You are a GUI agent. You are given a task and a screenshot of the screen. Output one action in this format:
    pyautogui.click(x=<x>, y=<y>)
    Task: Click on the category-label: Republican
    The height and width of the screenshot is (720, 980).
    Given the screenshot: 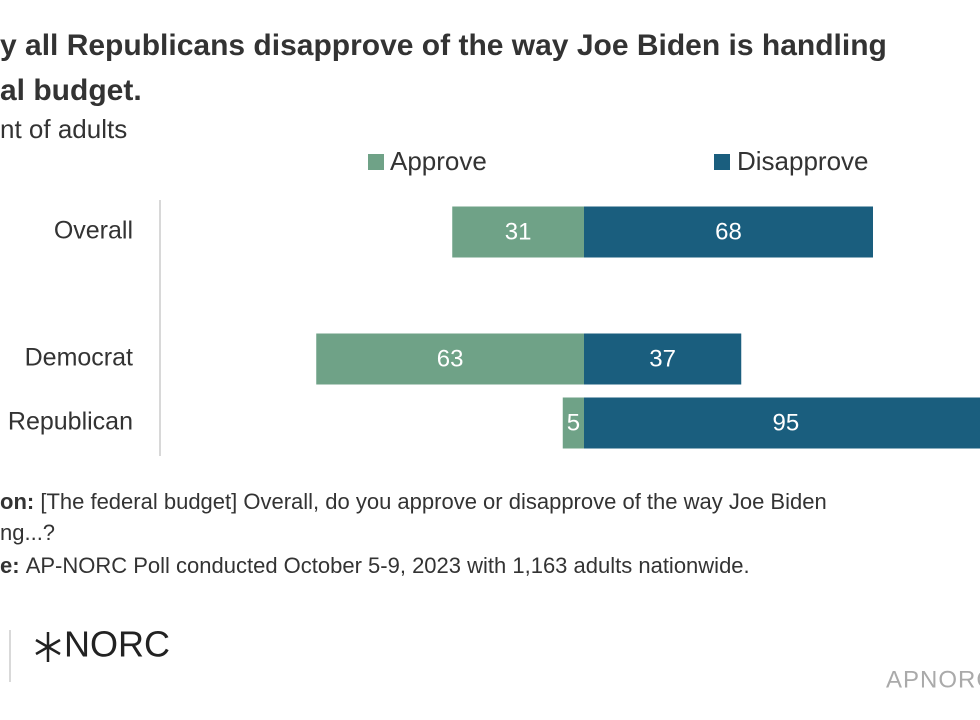 What is the action you would take?
    pyautogui.click(x=70, y=422)
    